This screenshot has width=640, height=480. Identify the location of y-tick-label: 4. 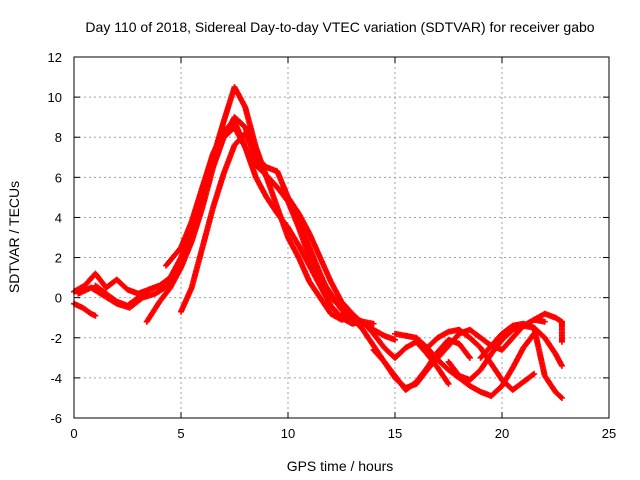
(58, 217).